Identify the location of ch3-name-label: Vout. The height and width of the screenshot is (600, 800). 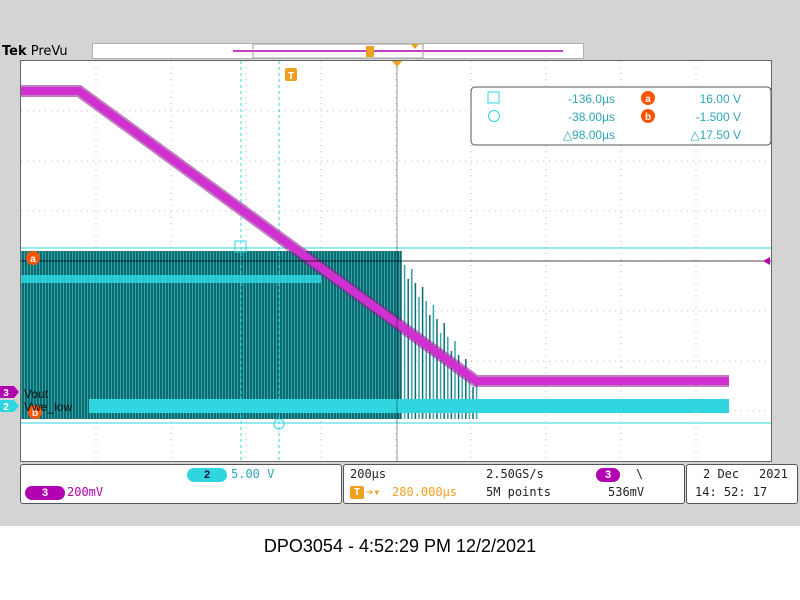
(36, 394).